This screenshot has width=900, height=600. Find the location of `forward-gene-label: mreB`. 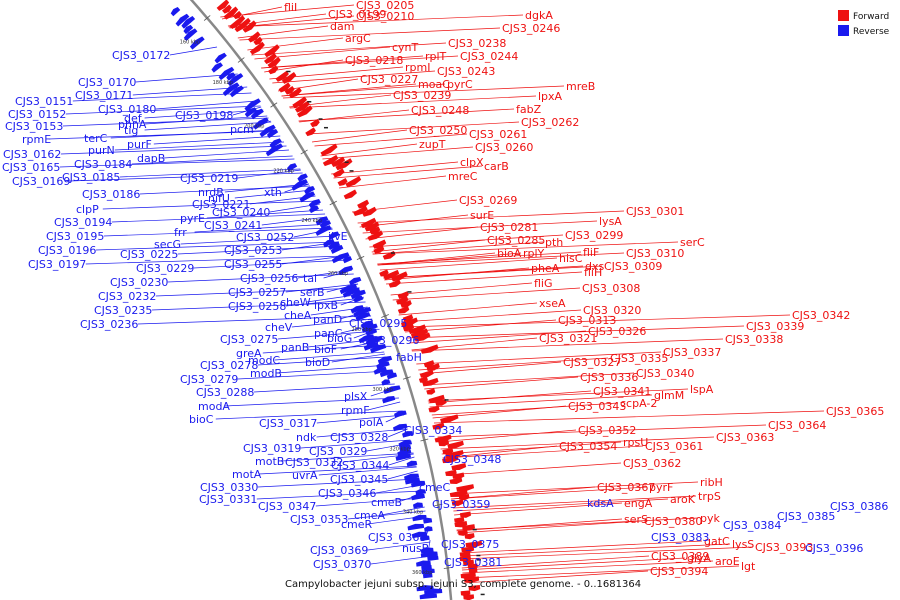

forward-gene-label: mreB is located at coordinates (580, 86).